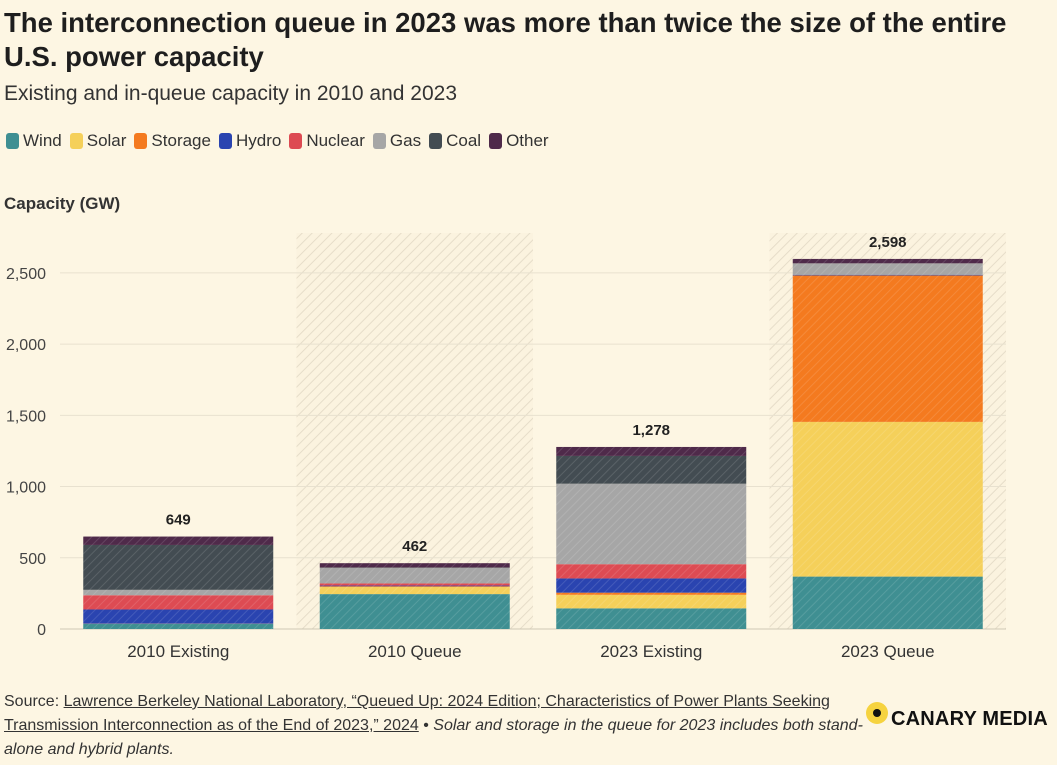 This screenshot has width=1057, height=765. Describe the element at coordinates (888, 242) in the screenshot. I see `total-label-2023-queue: 2,598` at that location.